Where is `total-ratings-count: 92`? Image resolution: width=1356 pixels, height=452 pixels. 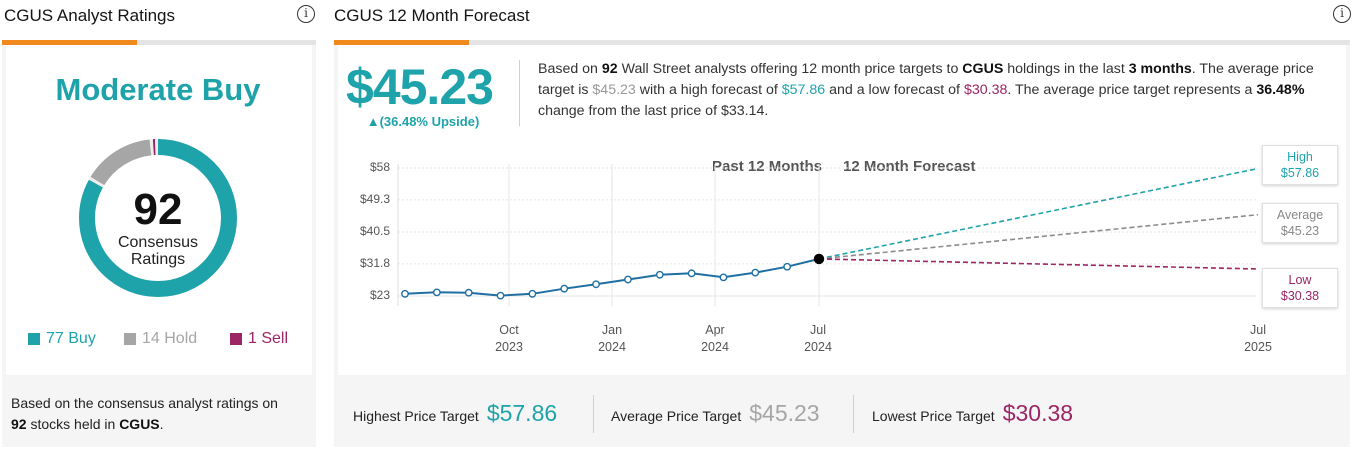
total-ratings-count: 92 is located at coordinates (158, 209).